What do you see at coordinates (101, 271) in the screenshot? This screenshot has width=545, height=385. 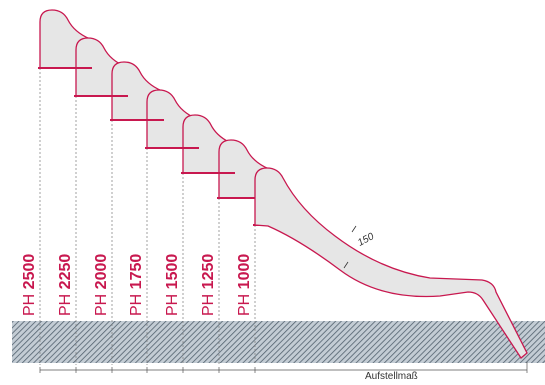 I see `ph-height-value: 2000` at bounding box center [101, 271].